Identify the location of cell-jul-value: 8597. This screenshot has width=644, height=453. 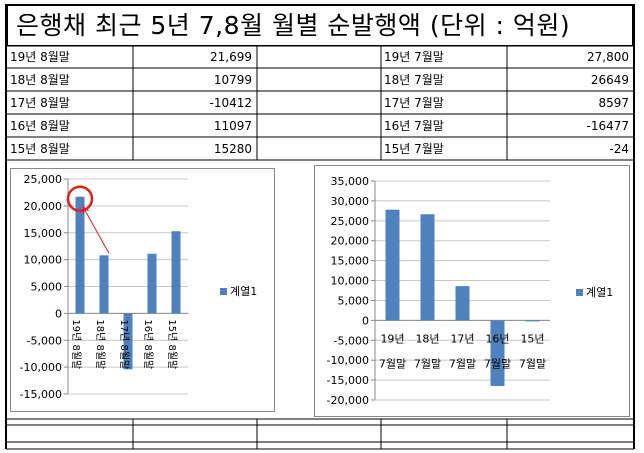
(613, 103).